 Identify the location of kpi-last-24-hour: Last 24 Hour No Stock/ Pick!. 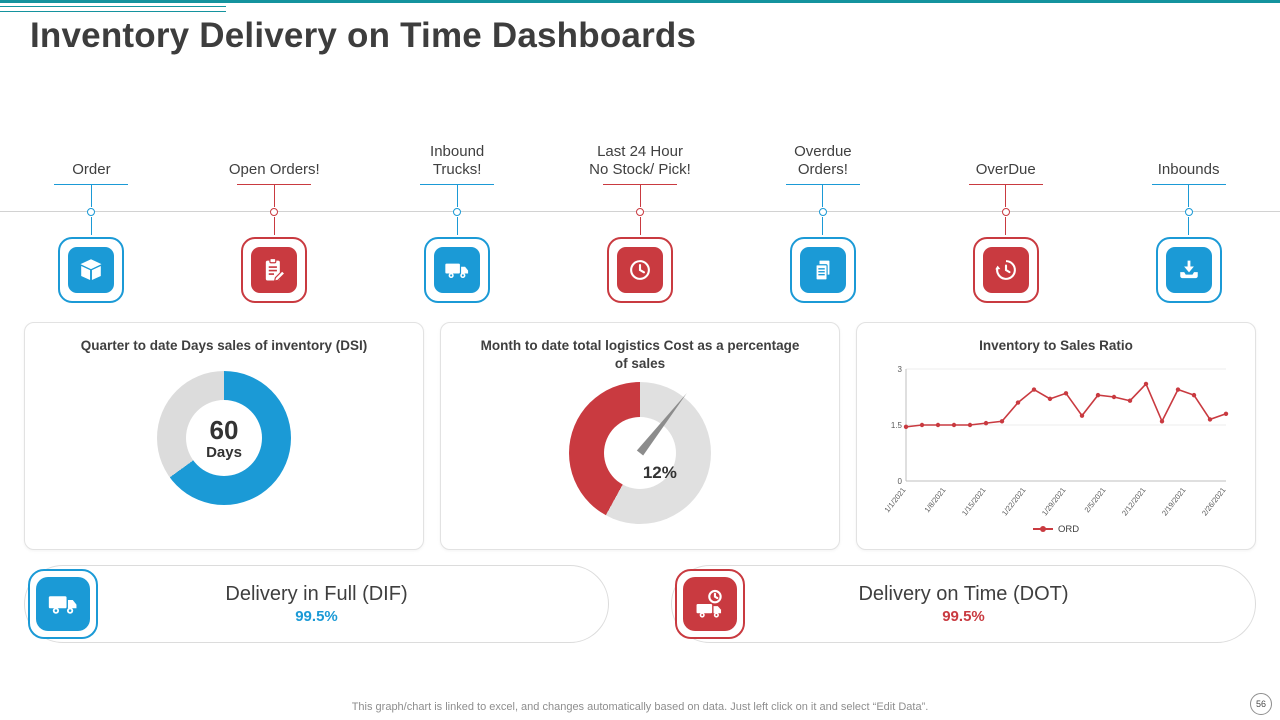
(640, 215).